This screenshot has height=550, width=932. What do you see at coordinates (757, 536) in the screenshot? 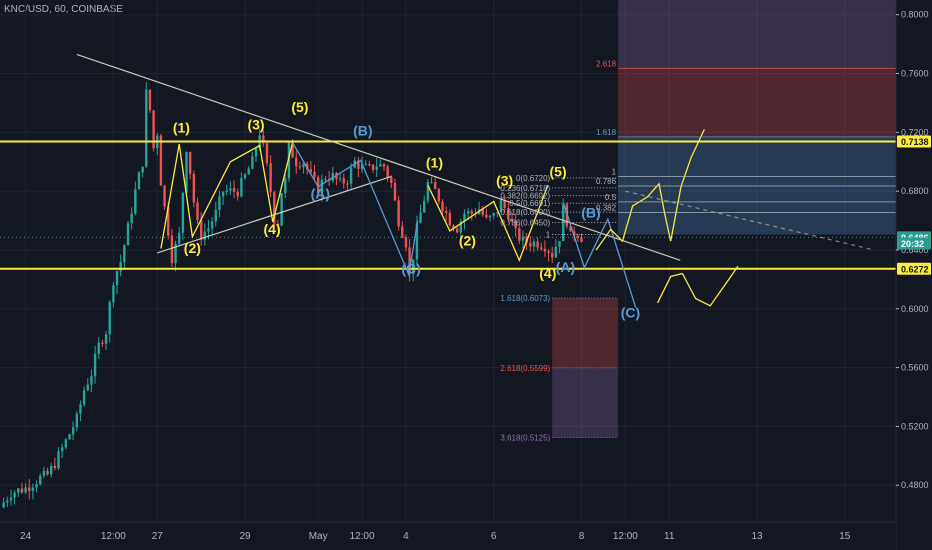
I see `time-tick-label: 13` at bounding box center [757, 536].